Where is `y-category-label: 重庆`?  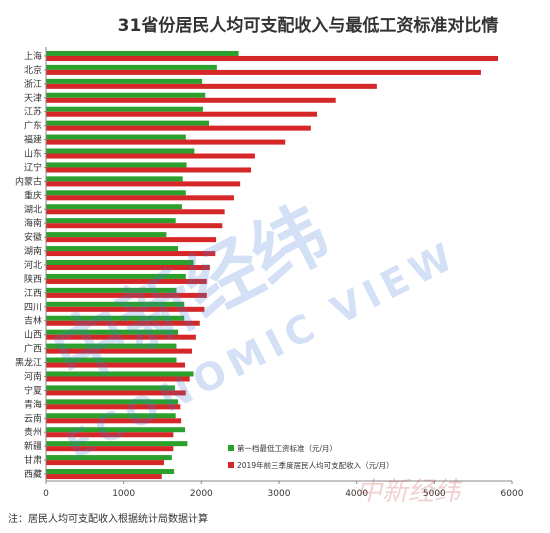
y-category-label: 重庆 is located at coordinates (33, 195).